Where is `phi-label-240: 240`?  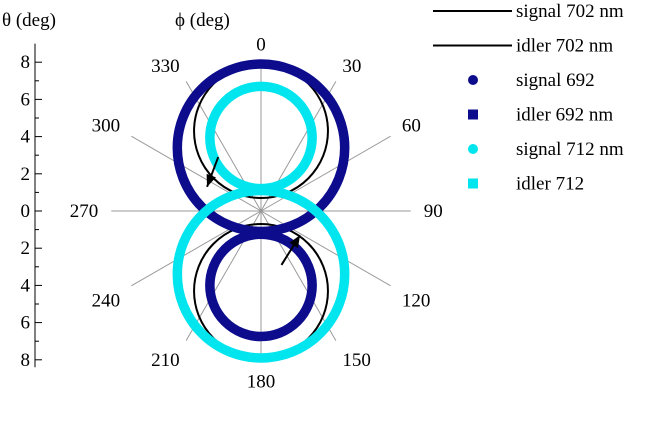
phi-label-240: 240 is located at coordinates (106, 300).